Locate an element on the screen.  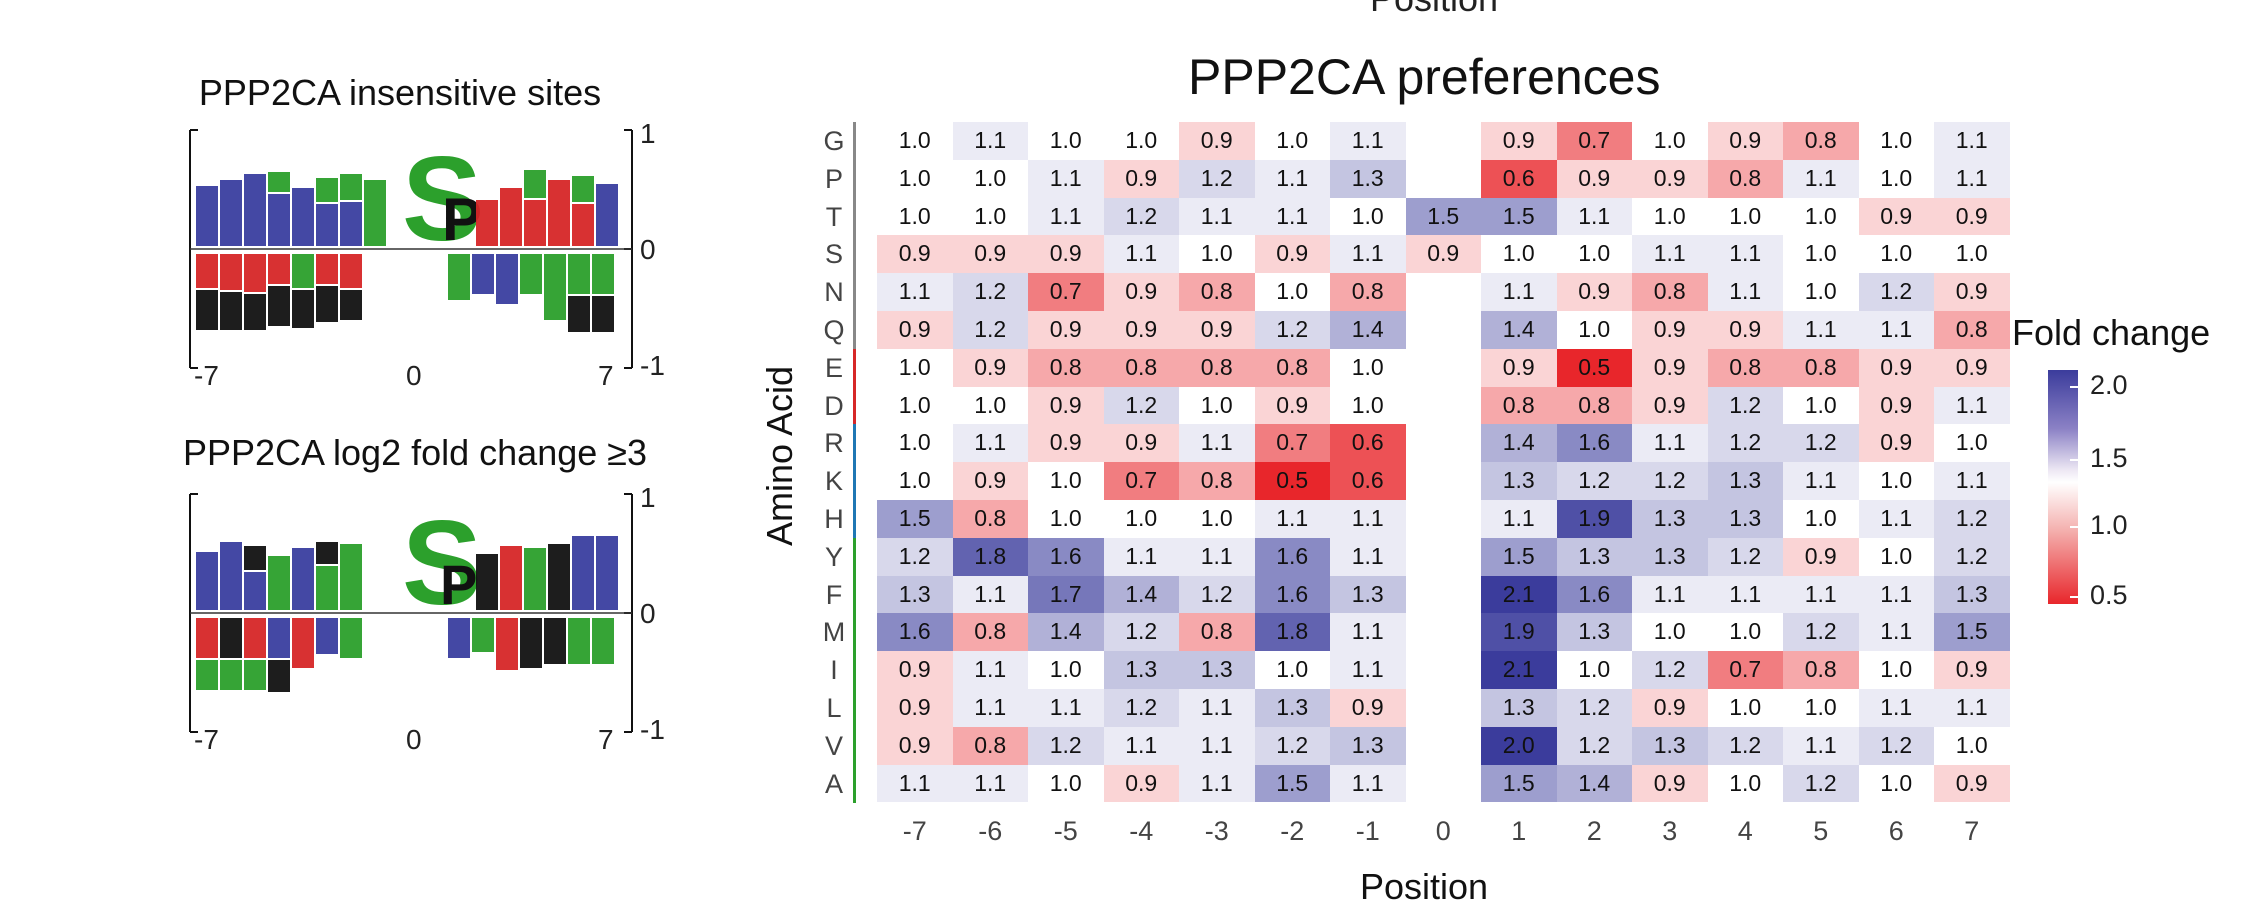
y-tick-label: Q is located at coordinates (834, 330).